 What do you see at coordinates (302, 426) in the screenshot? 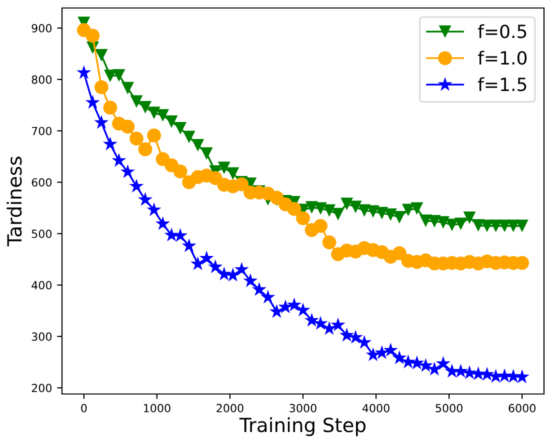
I see `x-axis-title: Training Step` at bounding box center [302, 426].